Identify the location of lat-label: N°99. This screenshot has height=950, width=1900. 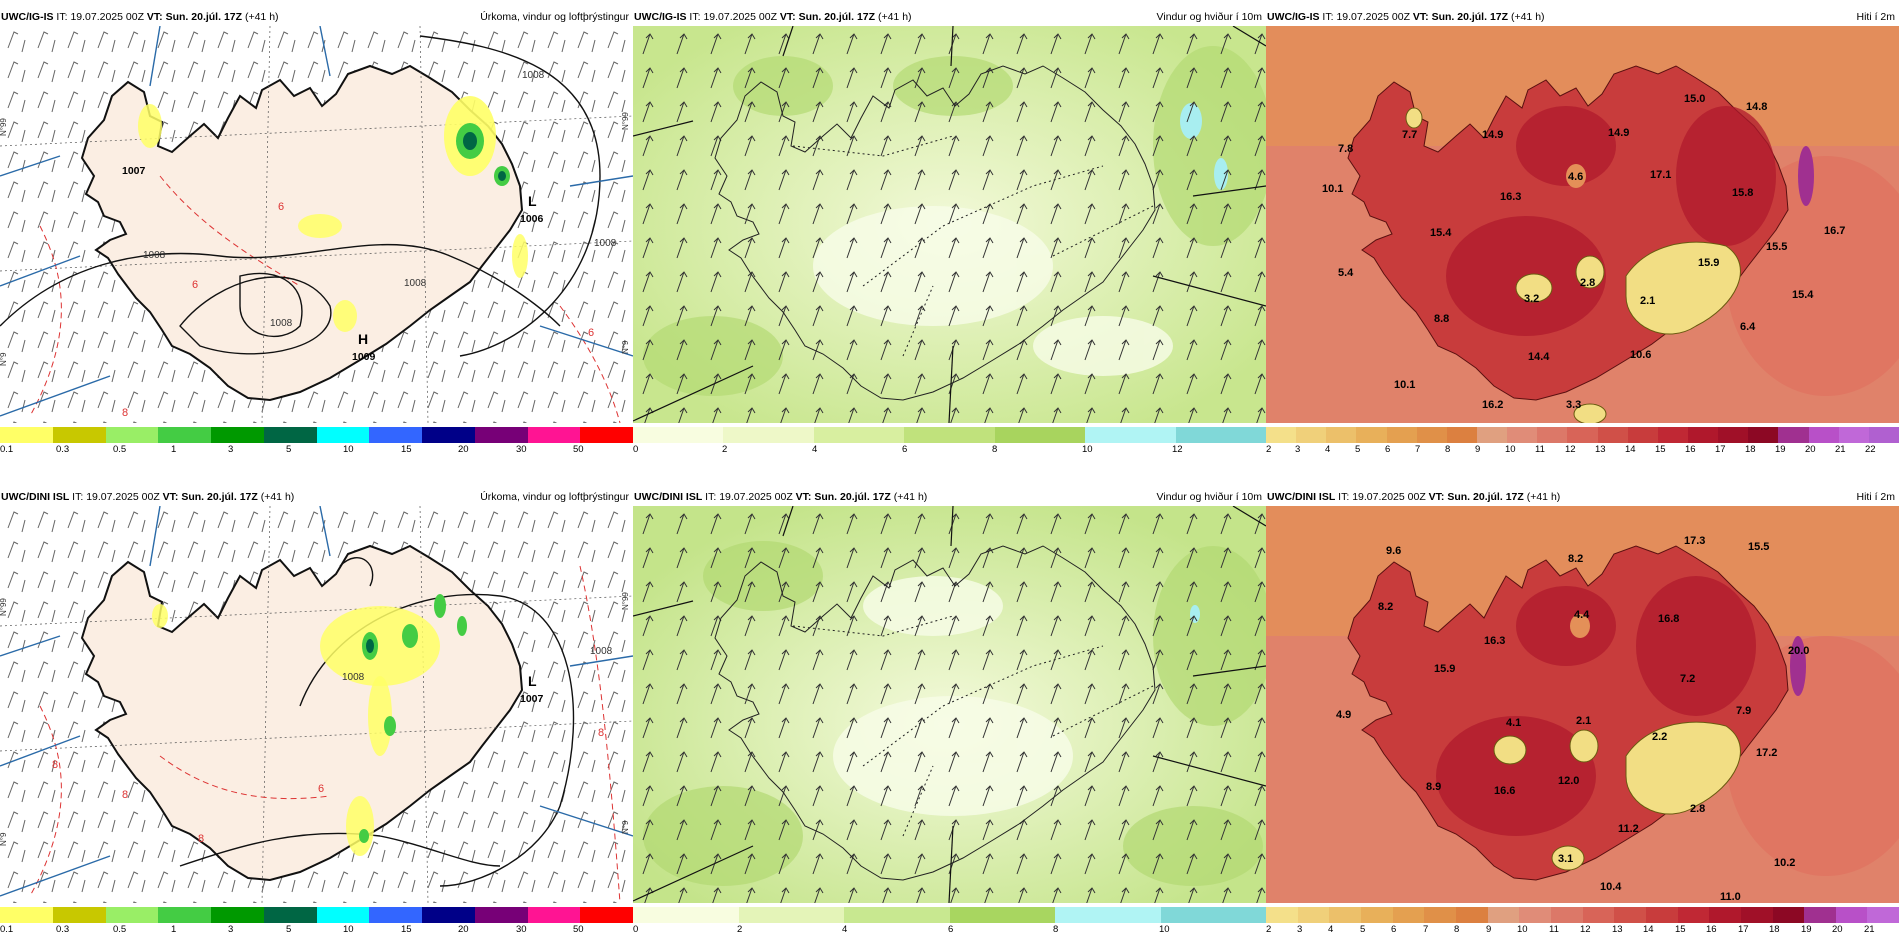
(4, 127).